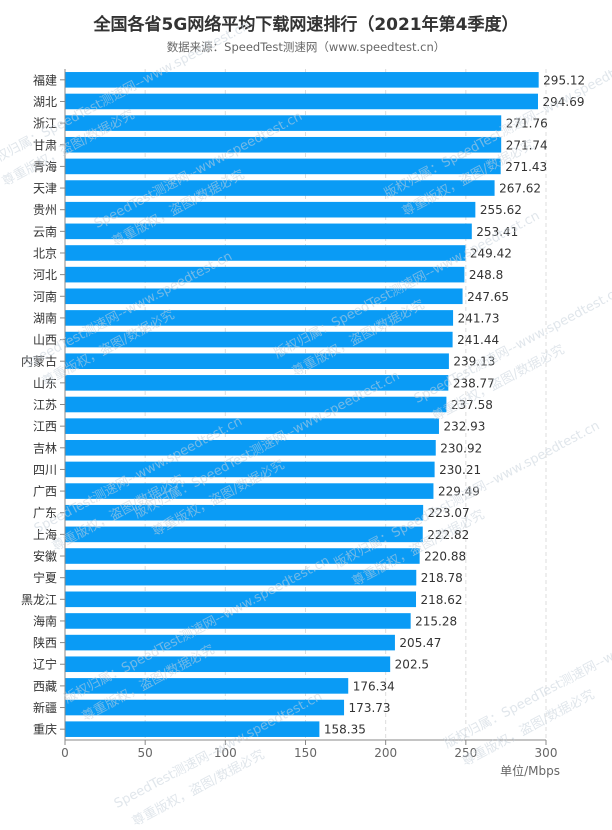 This screenshot has width=612, height=830. Describe the element at coordinates (501, 210) in the screenshot. I see `value-label: 255.62` at that location.